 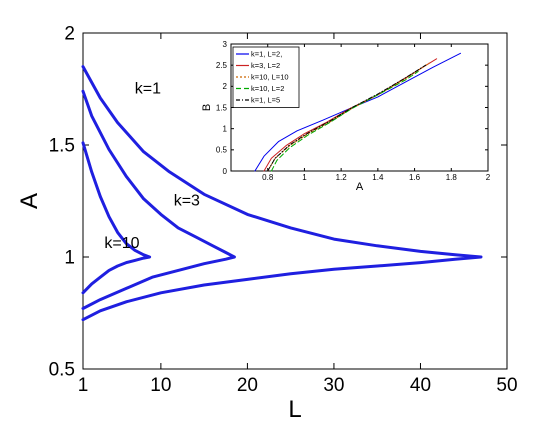 What do you see at coordinates (222, 65) in the screenshot?
I see `inset-y-tick-label: 2.5` at bounding box center [222, 65].